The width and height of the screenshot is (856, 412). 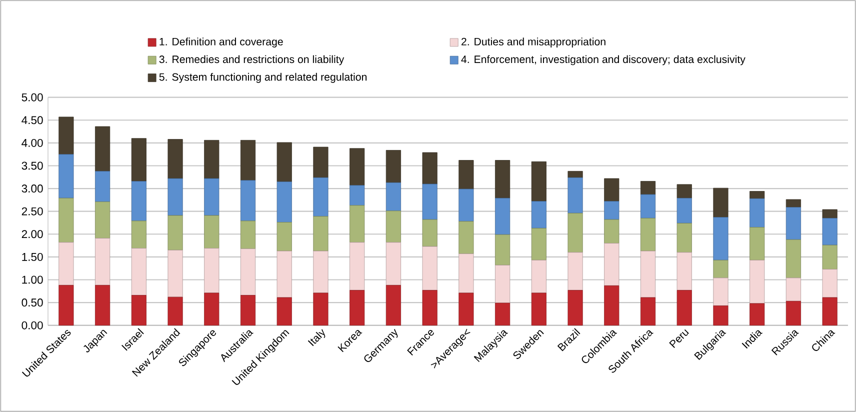 What do you see at coordinates (32, 142) in the screenshot?
I see `y-tick-label: 4.00` at bounding box center [32, 142].